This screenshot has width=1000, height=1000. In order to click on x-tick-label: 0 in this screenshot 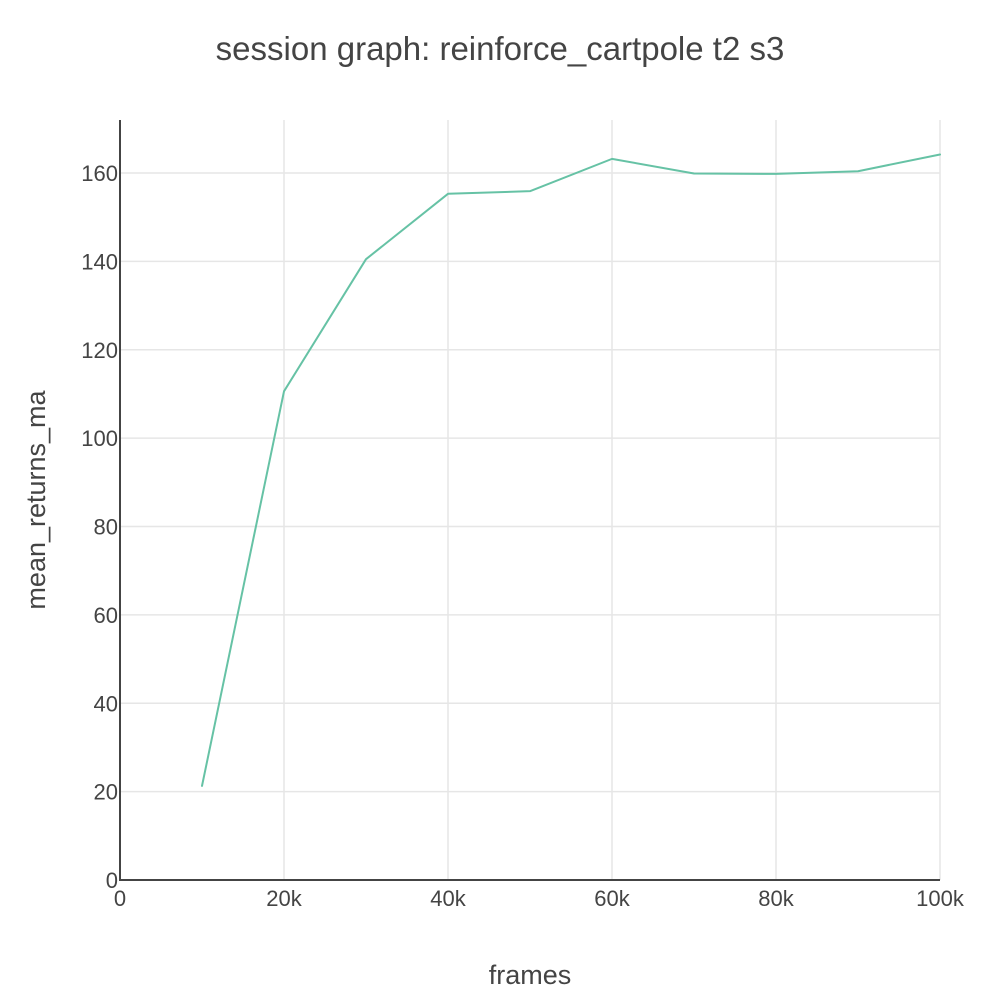, I will do `click(120, 898)`.